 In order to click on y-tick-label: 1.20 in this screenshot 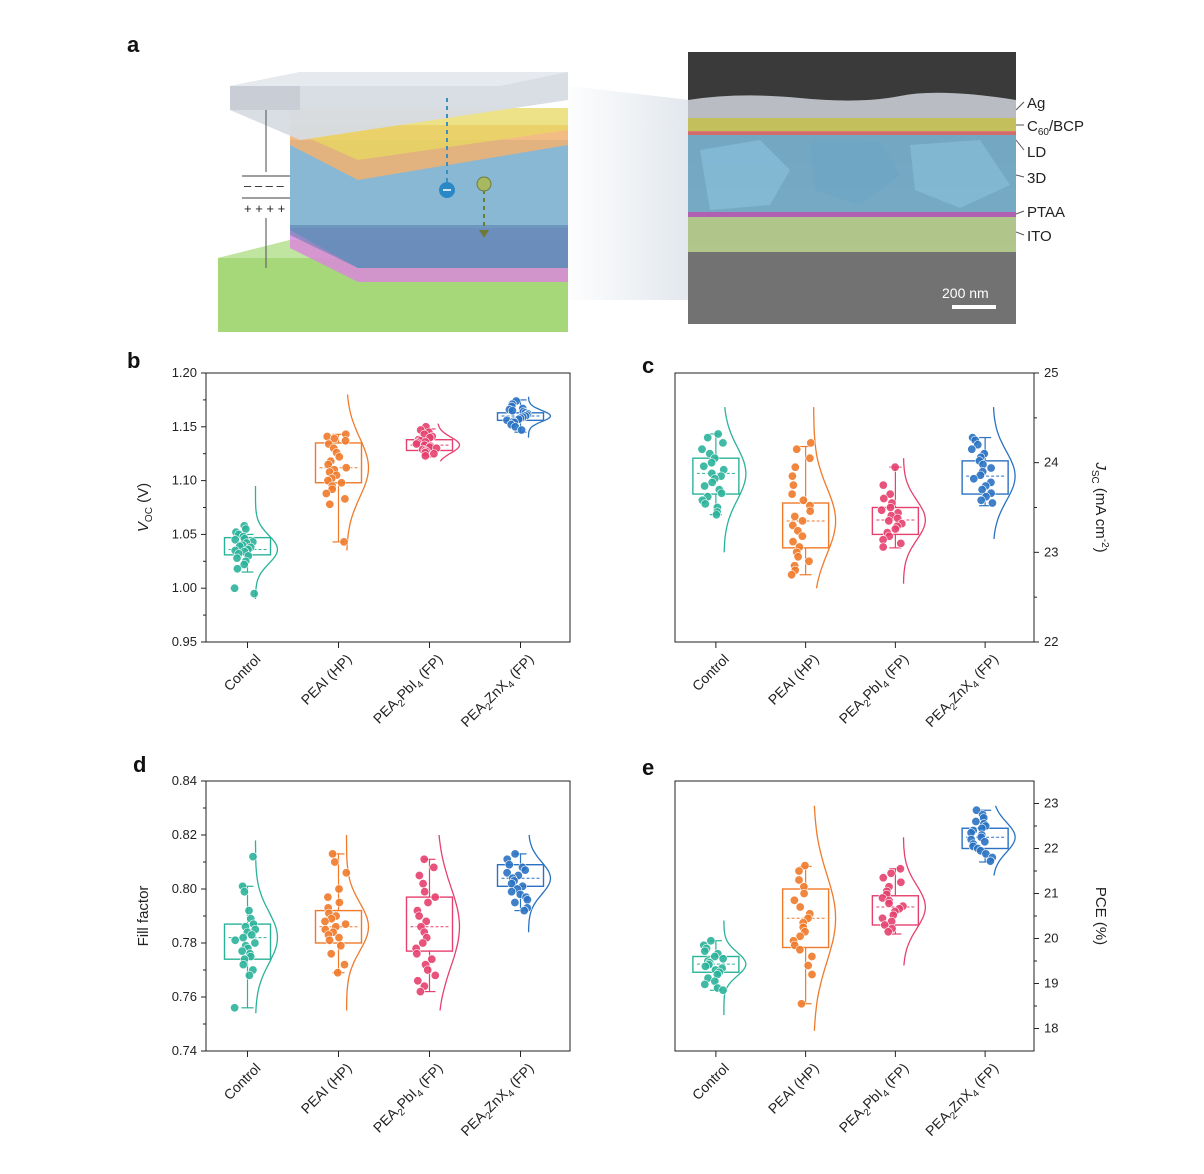, I will do `click(184, 372)`.